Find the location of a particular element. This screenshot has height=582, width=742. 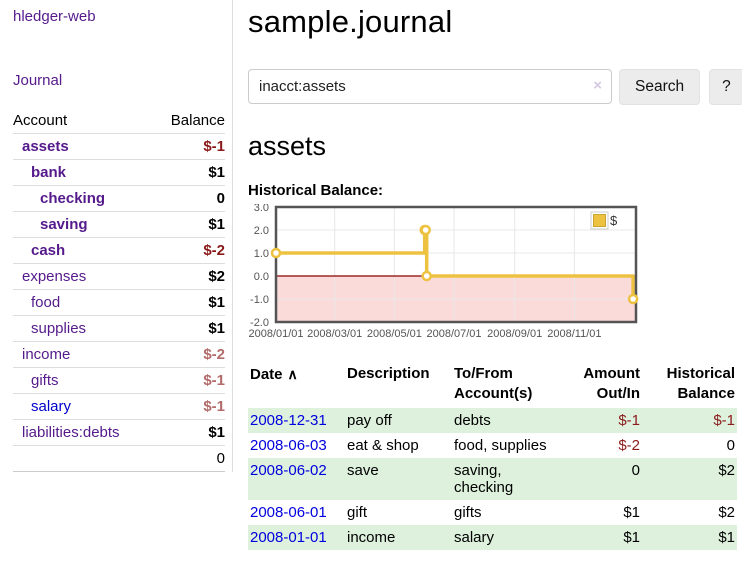

svg-text: -1.0 is located at coordinates (259, 300).